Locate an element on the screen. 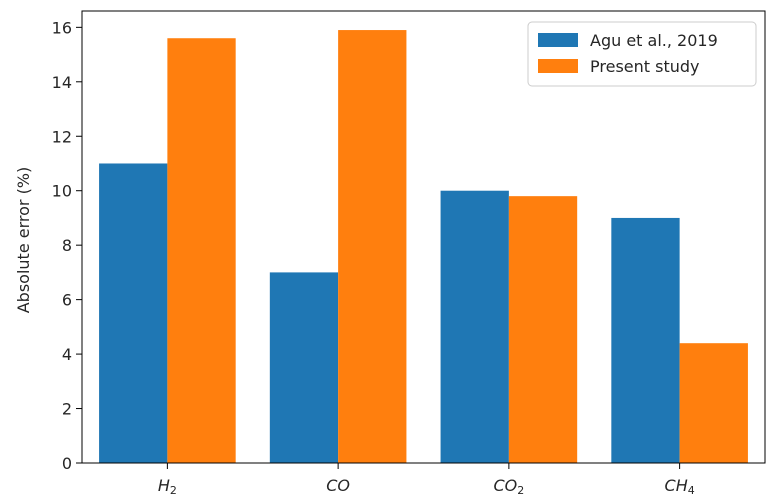 The width and height of the screenshot is (773, 500). legend-swatch-series2 is located at coordinates (558, 66).